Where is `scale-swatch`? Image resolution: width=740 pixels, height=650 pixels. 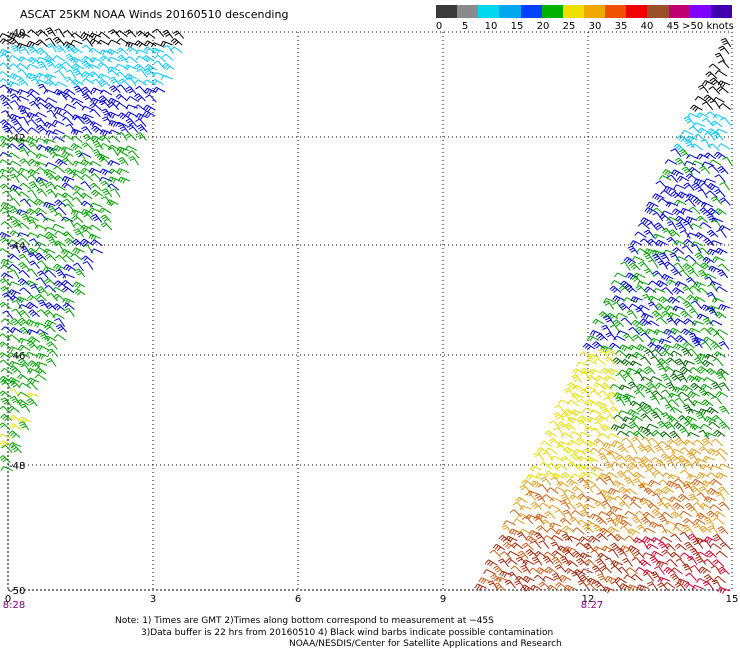 scale-swatch is located at coordinates (489, 11).